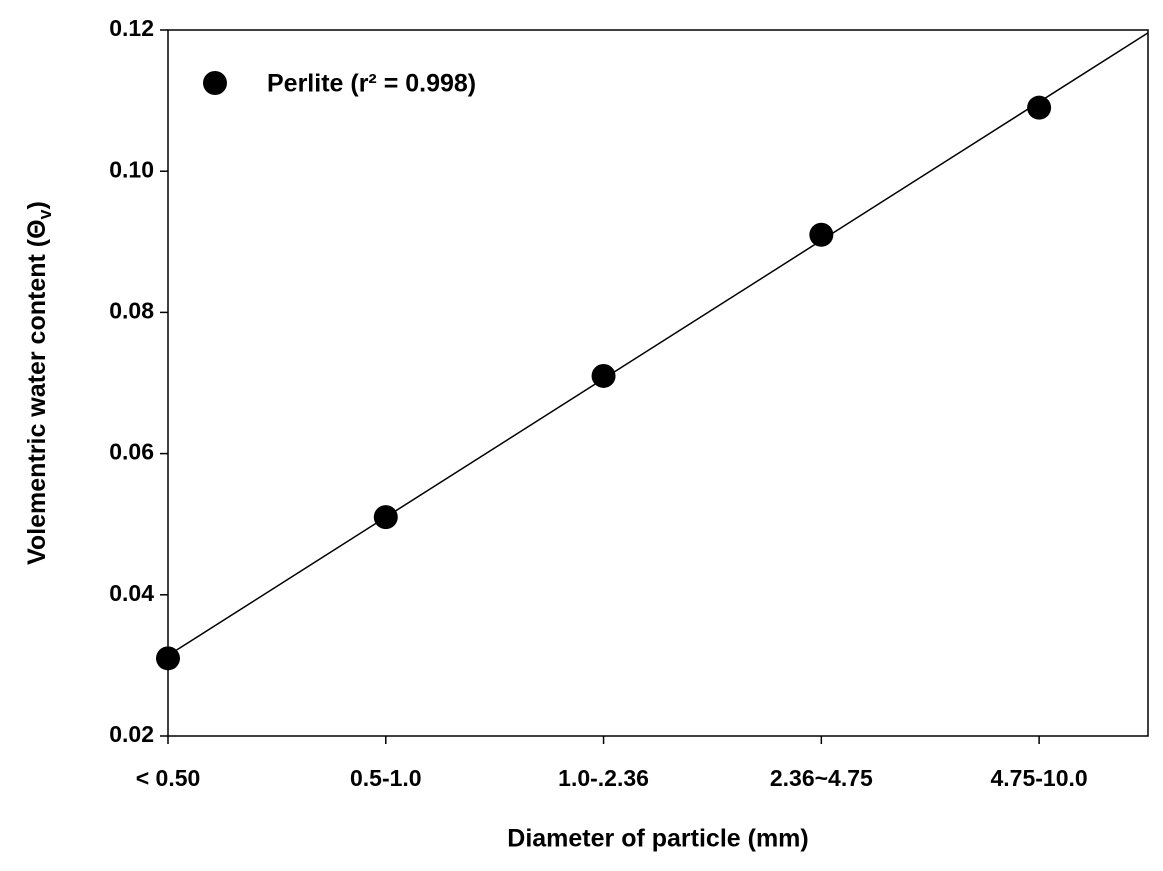 This screenshot has width=1163, height=871. I want to click on y-axis-title-end: ), so click(37, 205).